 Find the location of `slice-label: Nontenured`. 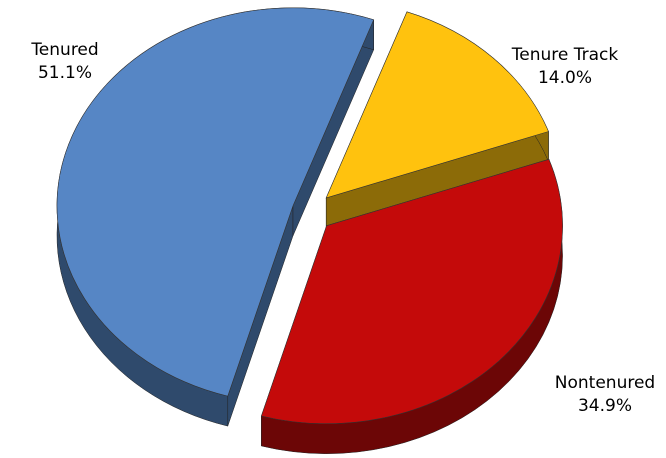

slice-label: Nontenured is located at coordinates (605, 383).